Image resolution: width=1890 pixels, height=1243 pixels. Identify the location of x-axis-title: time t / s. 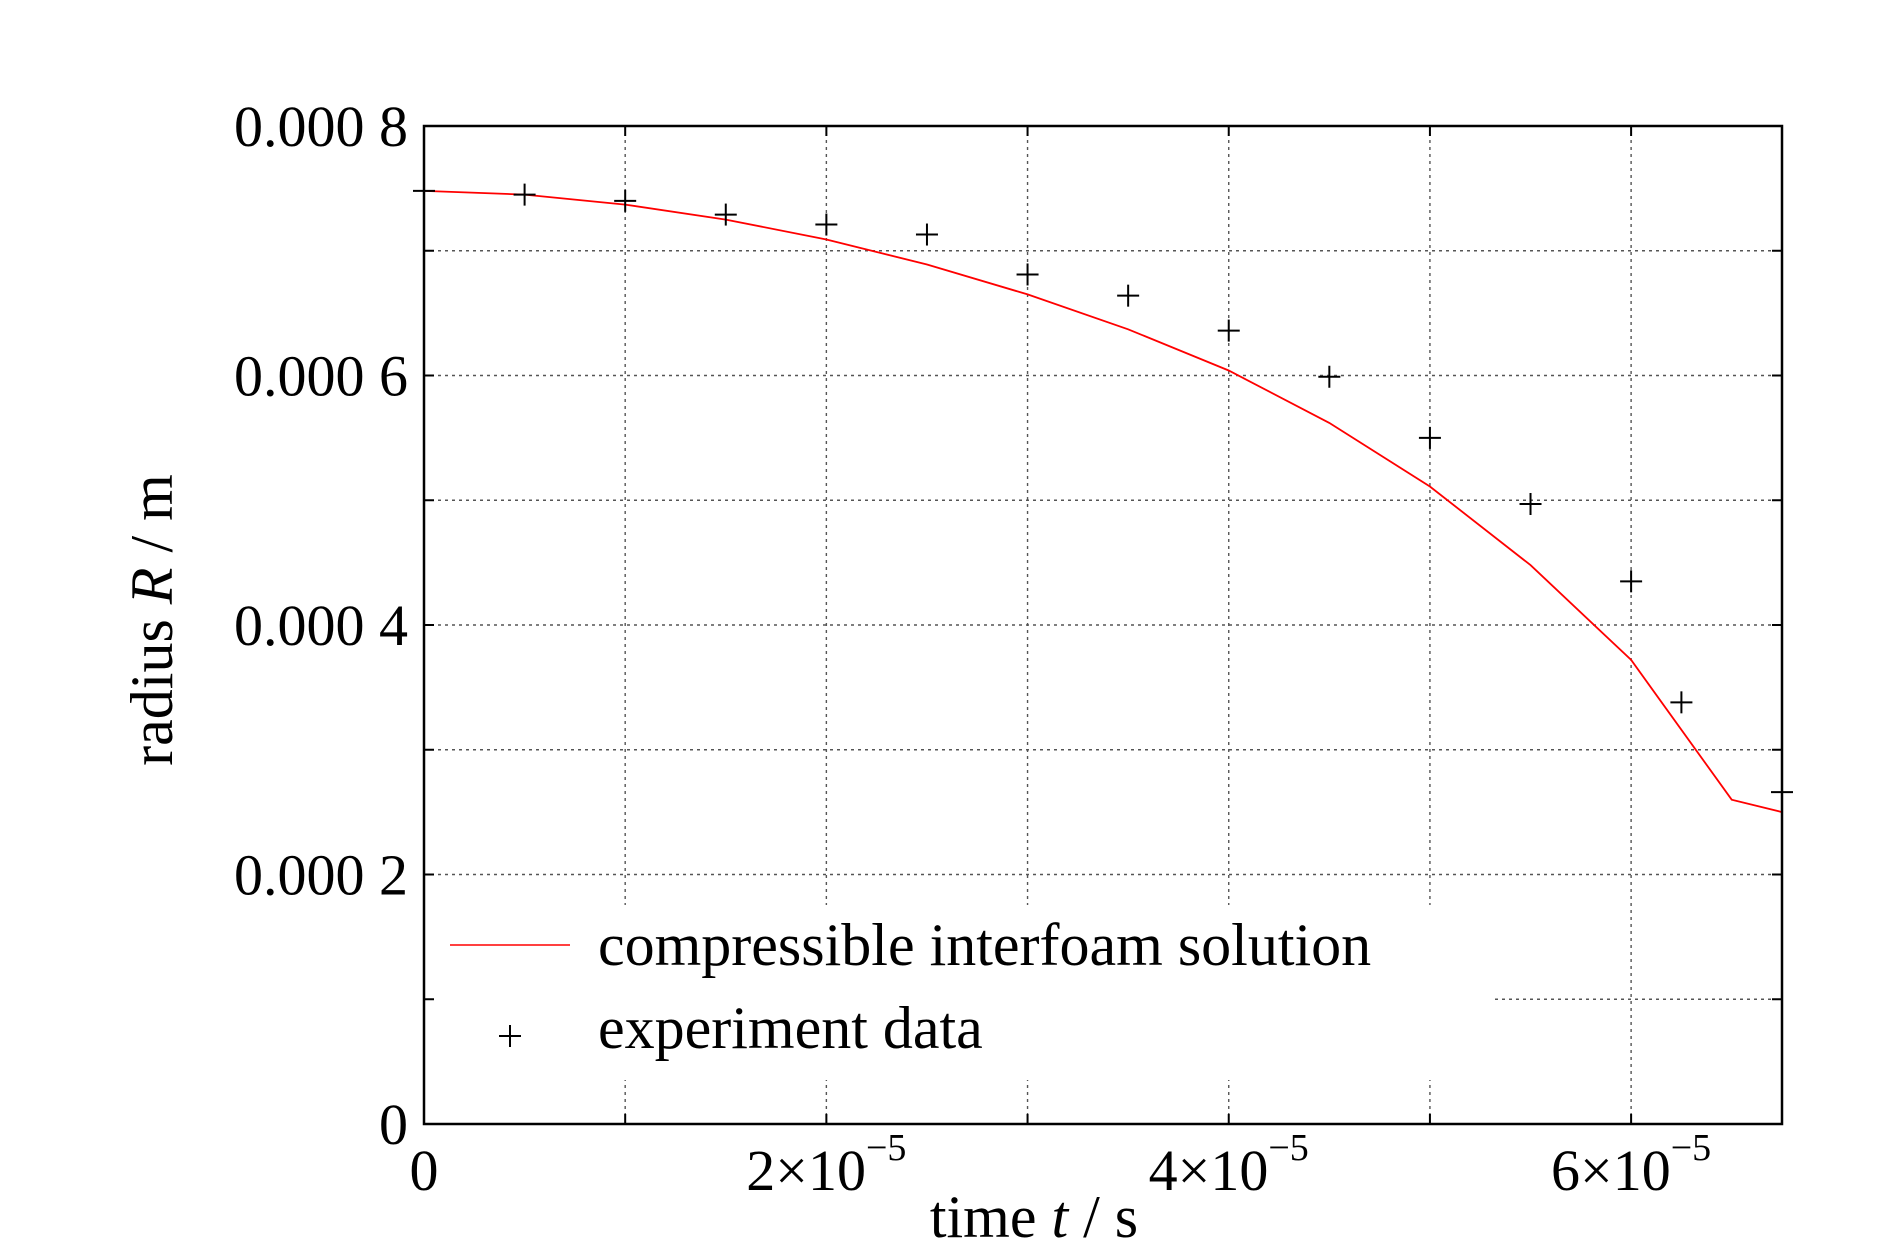
(1034, 1213).